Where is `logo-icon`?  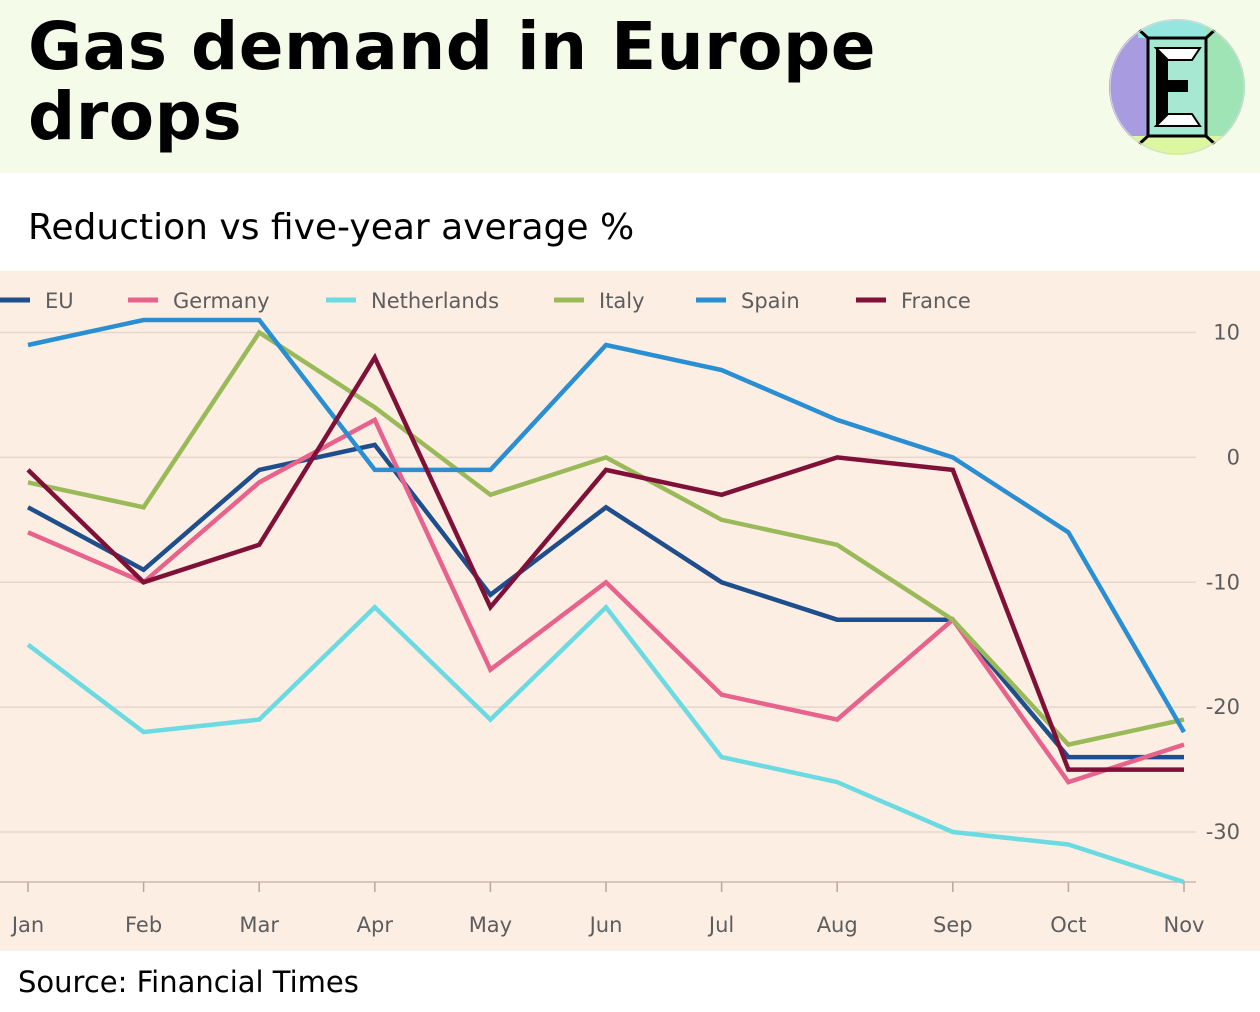
logo-icon is located at coordinates (1177, 87).